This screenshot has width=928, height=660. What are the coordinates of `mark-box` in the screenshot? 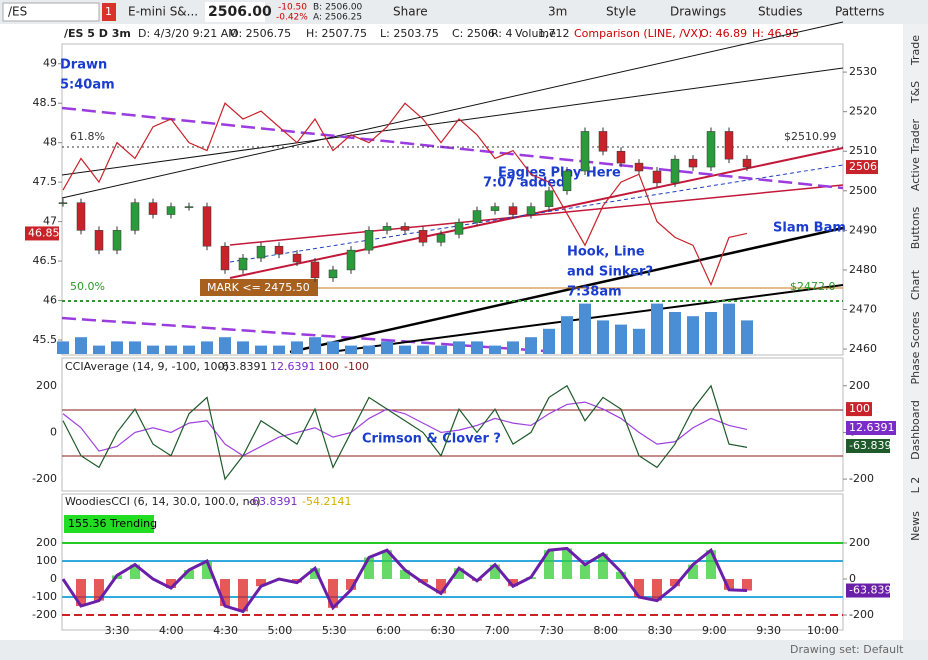 It's located at (259, 287).